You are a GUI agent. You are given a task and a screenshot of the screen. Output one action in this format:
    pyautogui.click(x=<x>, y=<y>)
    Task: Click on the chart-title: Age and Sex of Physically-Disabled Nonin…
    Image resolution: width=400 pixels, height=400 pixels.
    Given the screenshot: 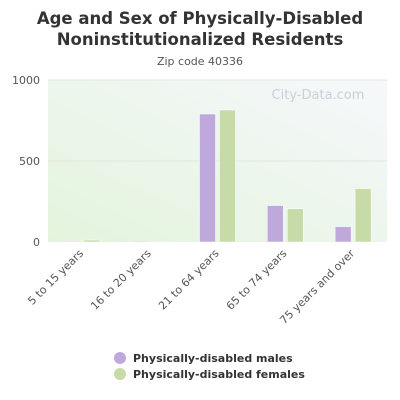 What is the action you would take?
    pyautogui.click(x=200, y=29)
    